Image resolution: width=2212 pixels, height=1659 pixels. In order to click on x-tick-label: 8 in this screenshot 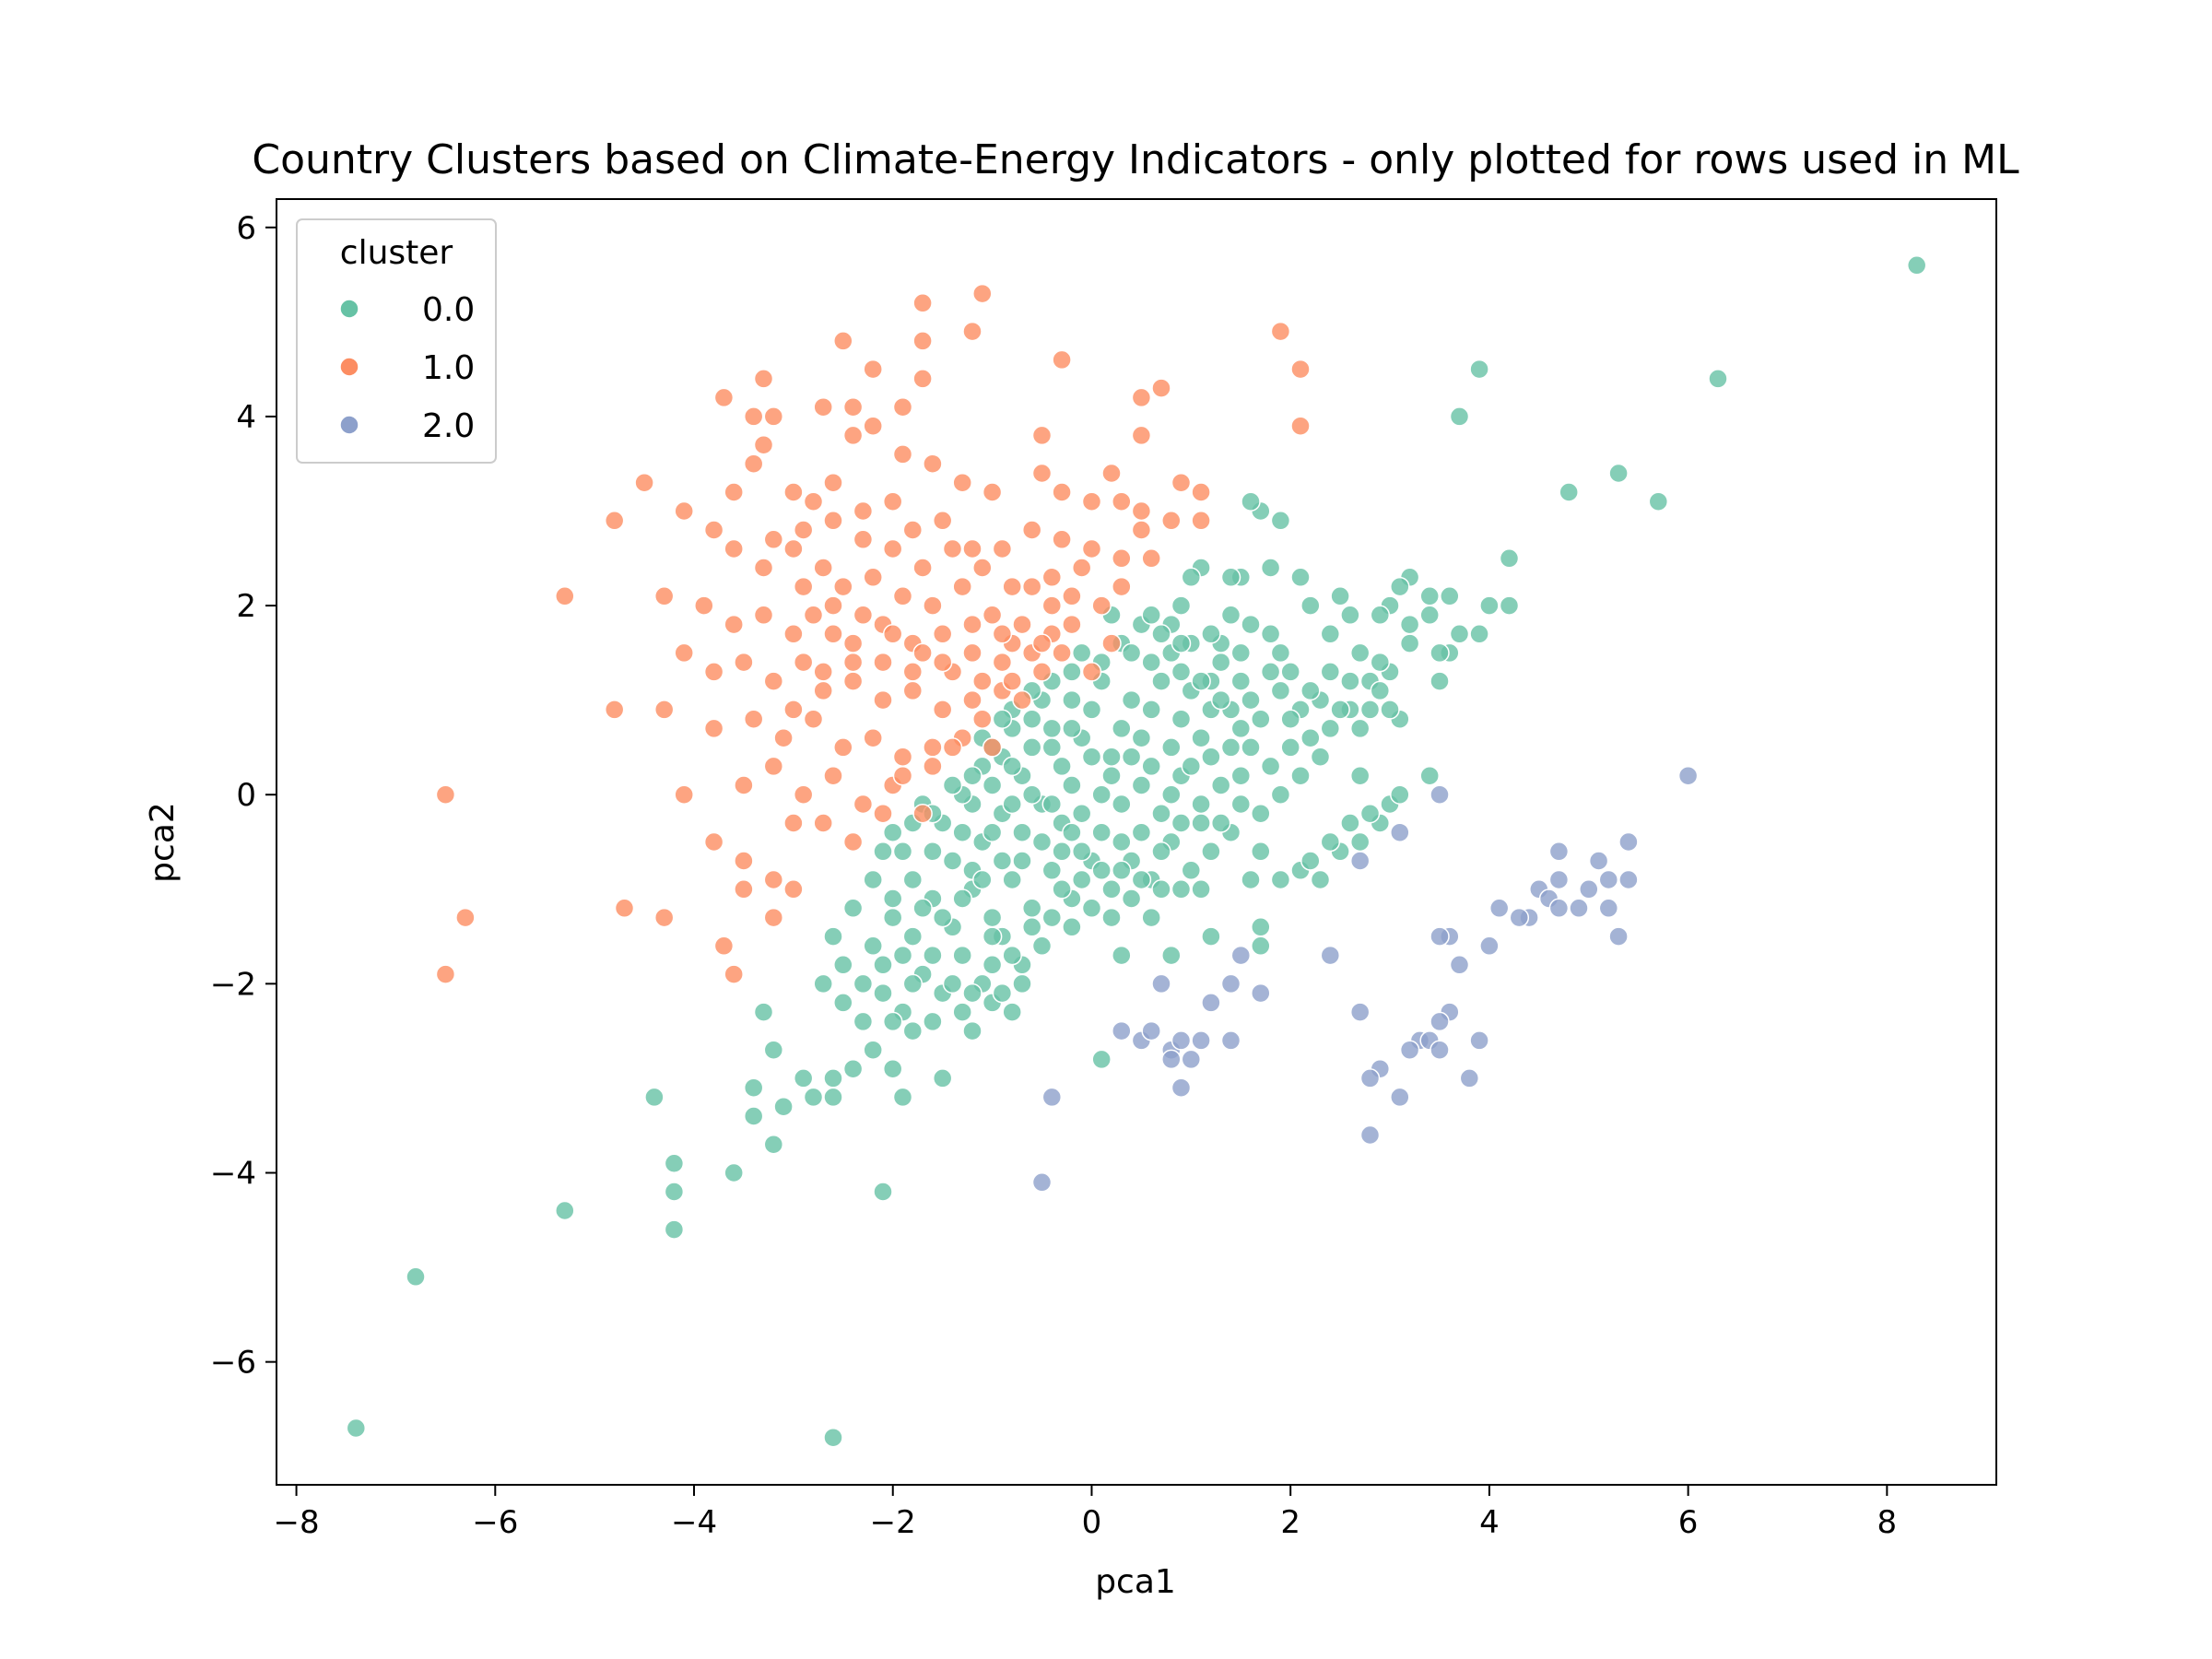, I will do `click(1887, 1522)`.